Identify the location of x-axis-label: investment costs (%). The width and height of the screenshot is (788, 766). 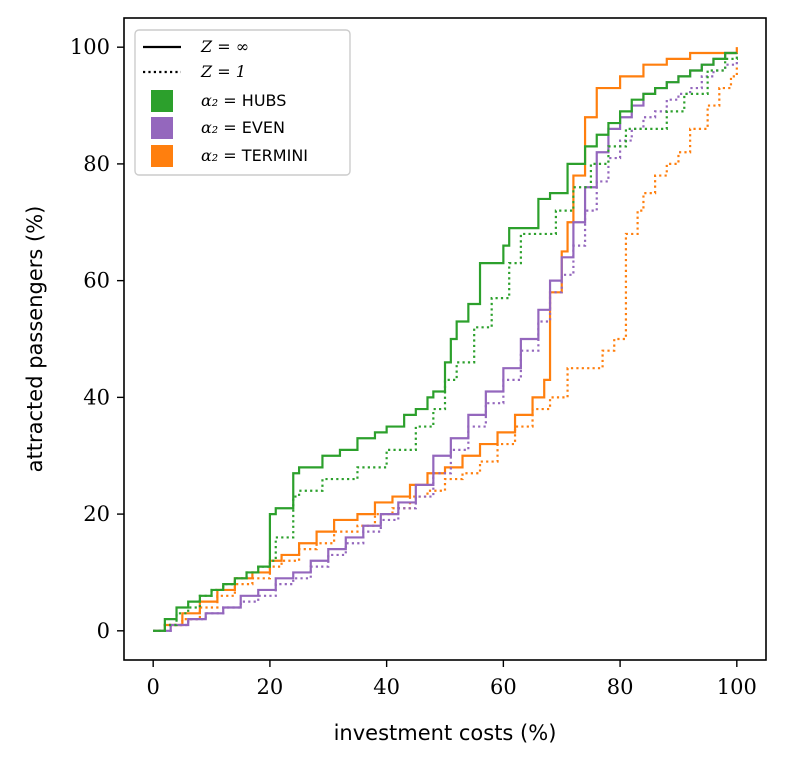
(445, 733).